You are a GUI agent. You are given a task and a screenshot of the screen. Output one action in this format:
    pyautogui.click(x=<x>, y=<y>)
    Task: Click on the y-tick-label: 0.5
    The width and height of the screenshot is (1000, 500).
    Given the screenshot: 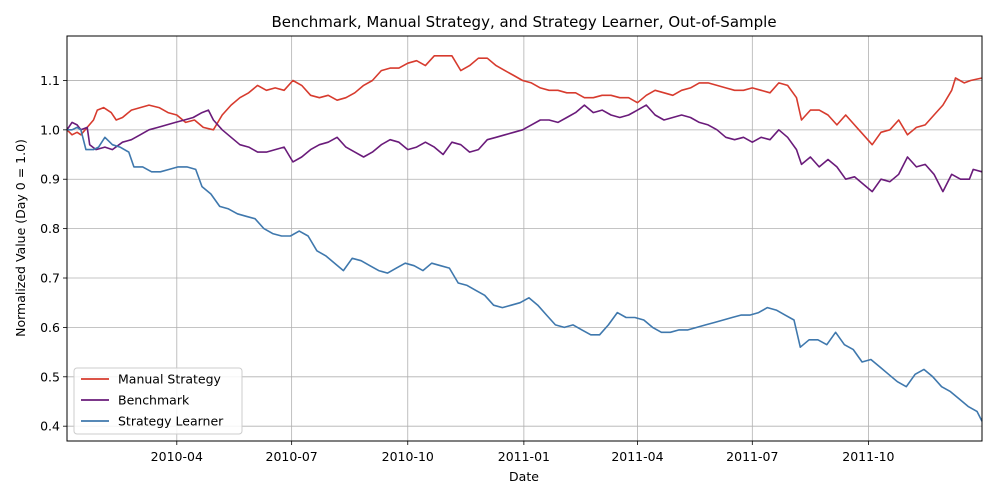 What is the action you would take?
    pyautogui.click(x=50, y=376)
    